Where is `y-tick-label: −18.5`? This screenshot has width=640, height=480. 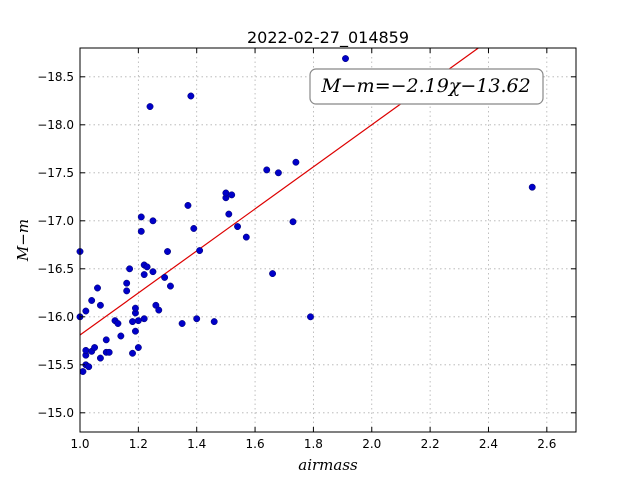 y-tick-label: −18.5 is located at coordinates (55, 77).